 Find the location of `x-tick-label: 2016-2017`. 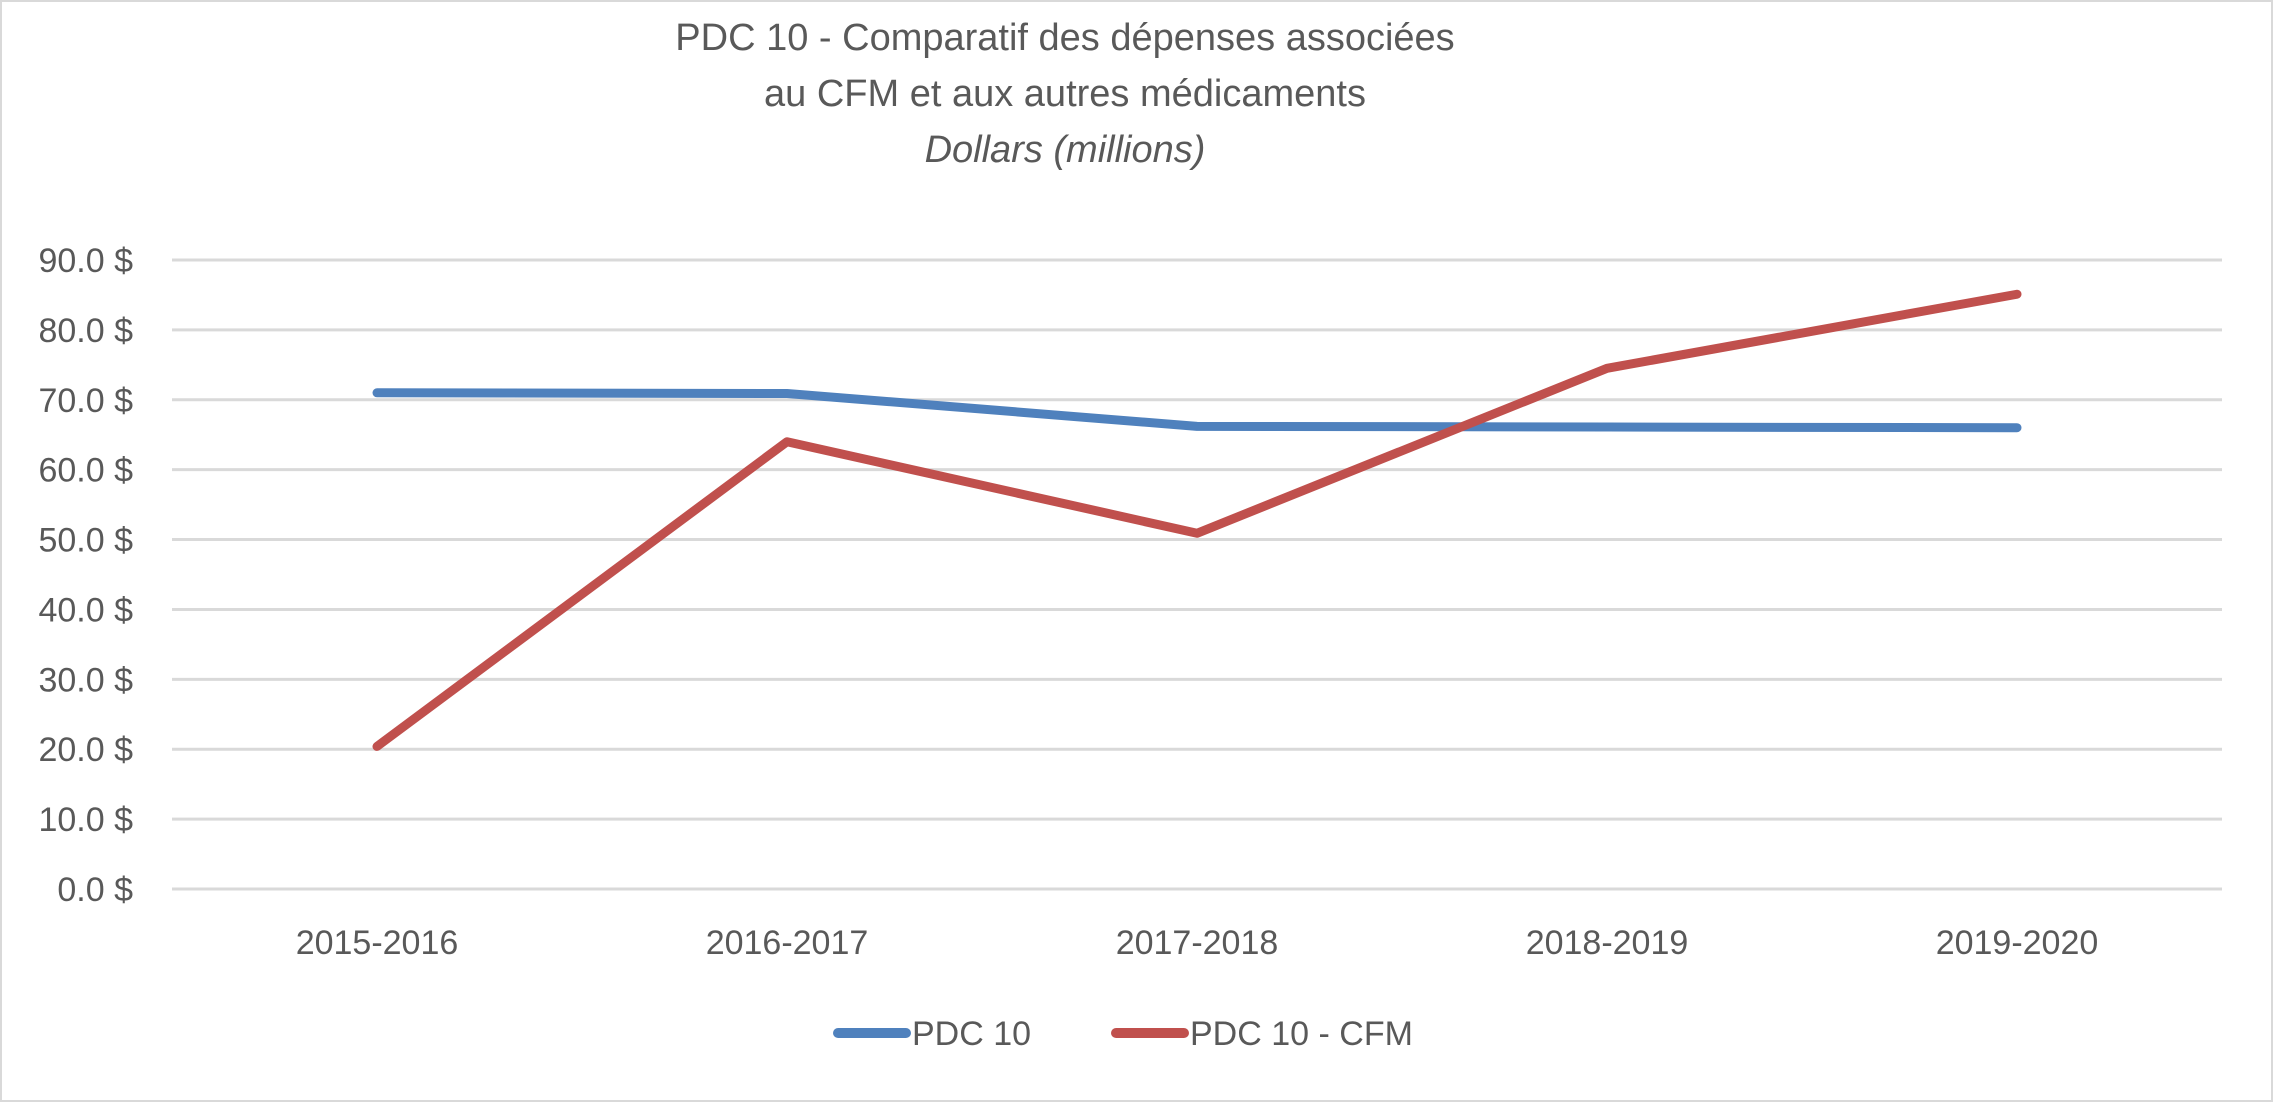

x-tick-label: 2016-2017 is located at coordinates (787, 943).